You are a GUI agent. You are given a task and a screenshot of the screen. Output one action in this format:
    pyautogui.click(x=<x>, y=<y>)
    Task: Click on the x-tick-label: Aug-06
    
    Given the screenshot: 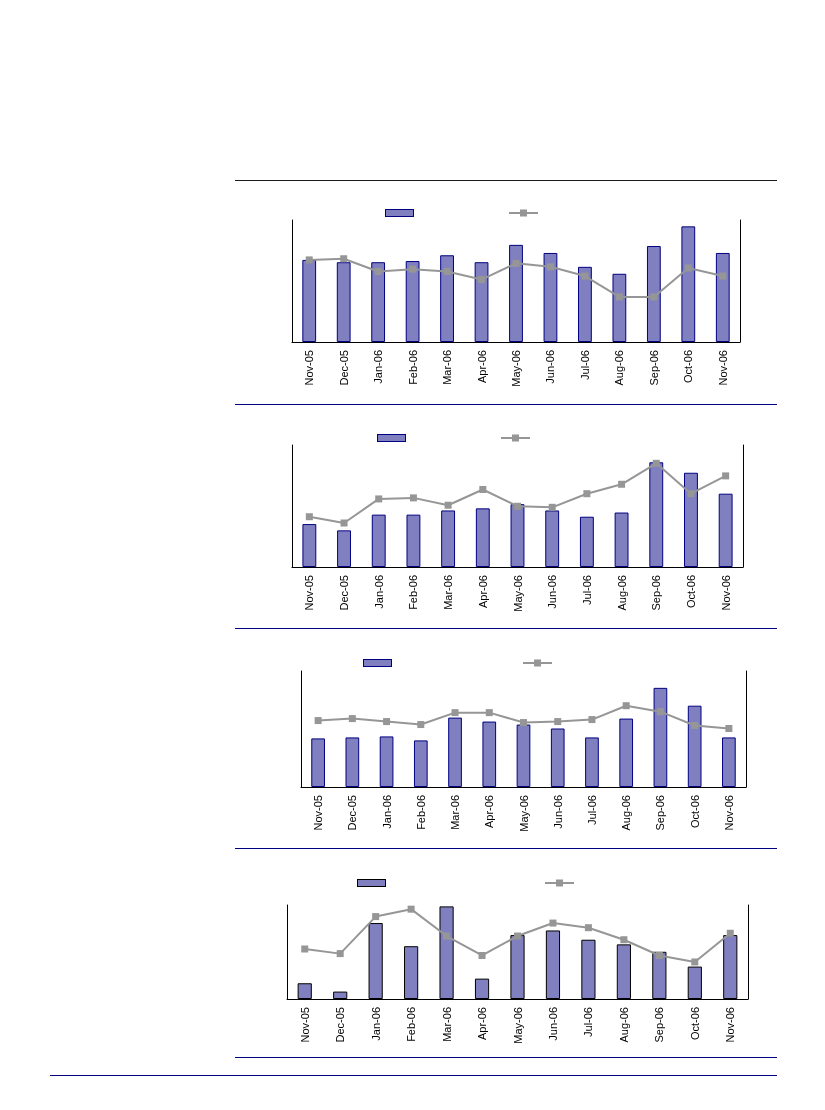 What is the action you would take?
    pyautogui.click(x=619, y=368)
    